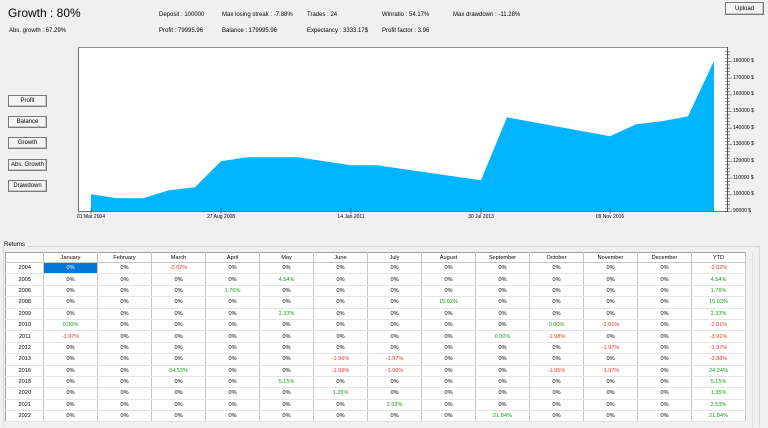 The width and height of the screenshot is (768, 428). I want to click on return-cell: 1.76%, so click(718, 291).